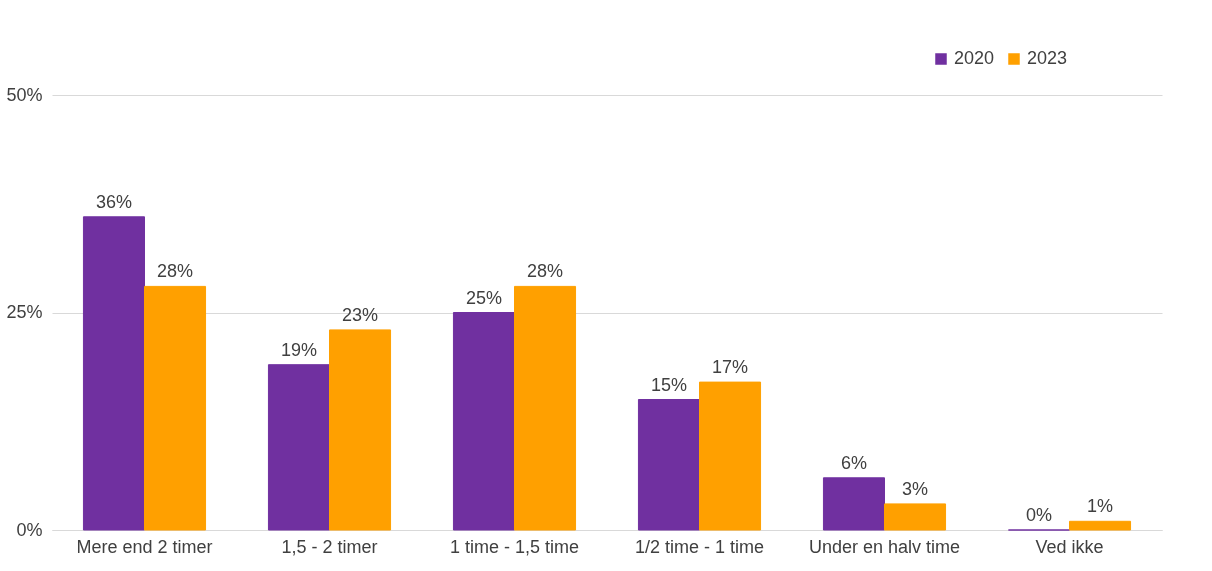  I want to click on data-label: 6%, so click(853, 462).